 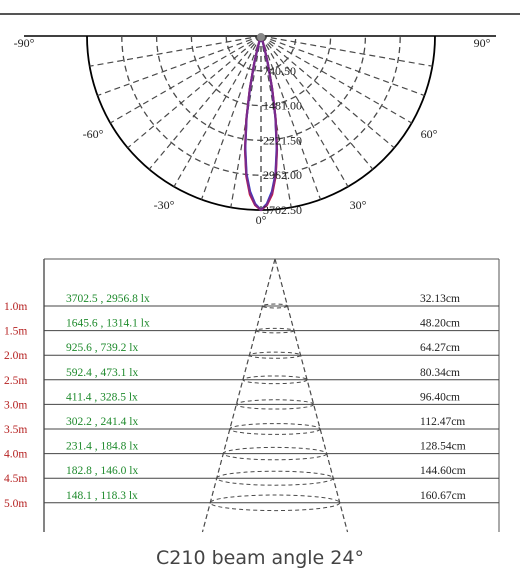 What do you see at coordinates (102, 447) in the screenshot?
I see `illuminance-label: 231.4 , 184.8 lx` at bounding box center [102, 447].